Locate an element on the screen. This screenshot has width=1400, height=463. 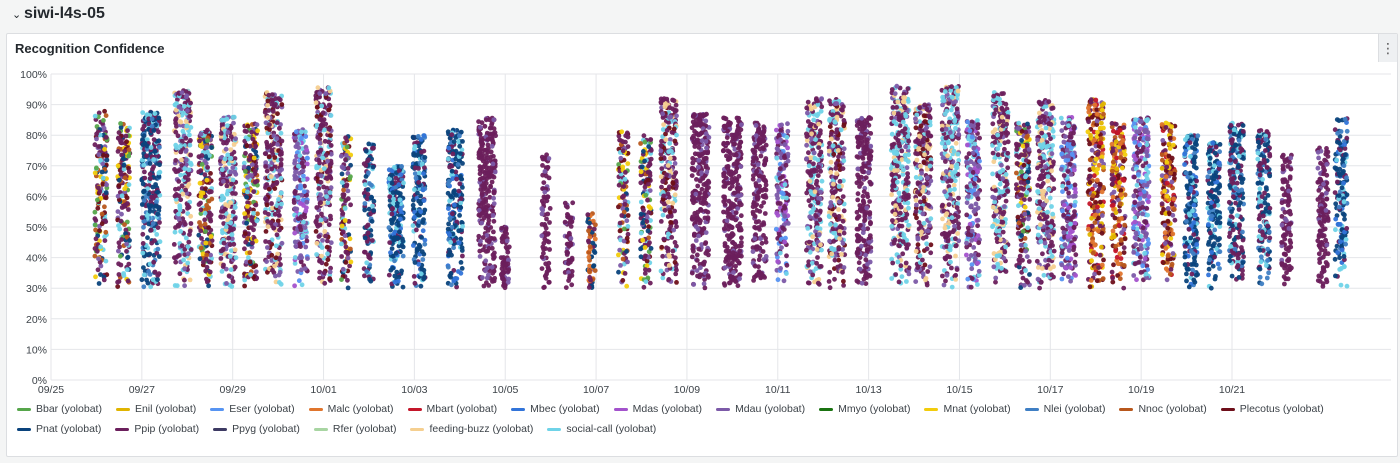
x-tick-label: 10/03 is located at coordinates (414, 389).